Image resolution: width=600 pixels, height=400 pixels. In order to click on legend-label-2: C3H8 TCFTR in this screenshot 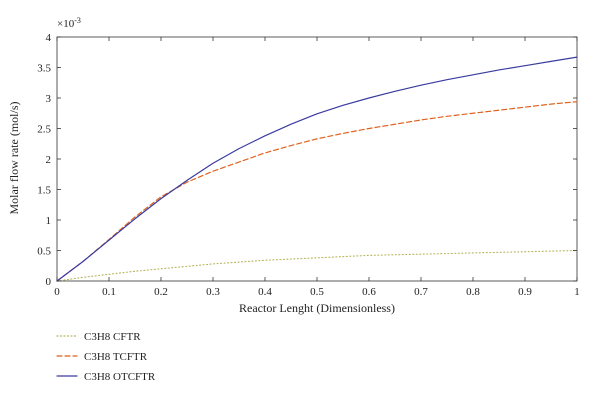, I will do `click(116, 357)`.